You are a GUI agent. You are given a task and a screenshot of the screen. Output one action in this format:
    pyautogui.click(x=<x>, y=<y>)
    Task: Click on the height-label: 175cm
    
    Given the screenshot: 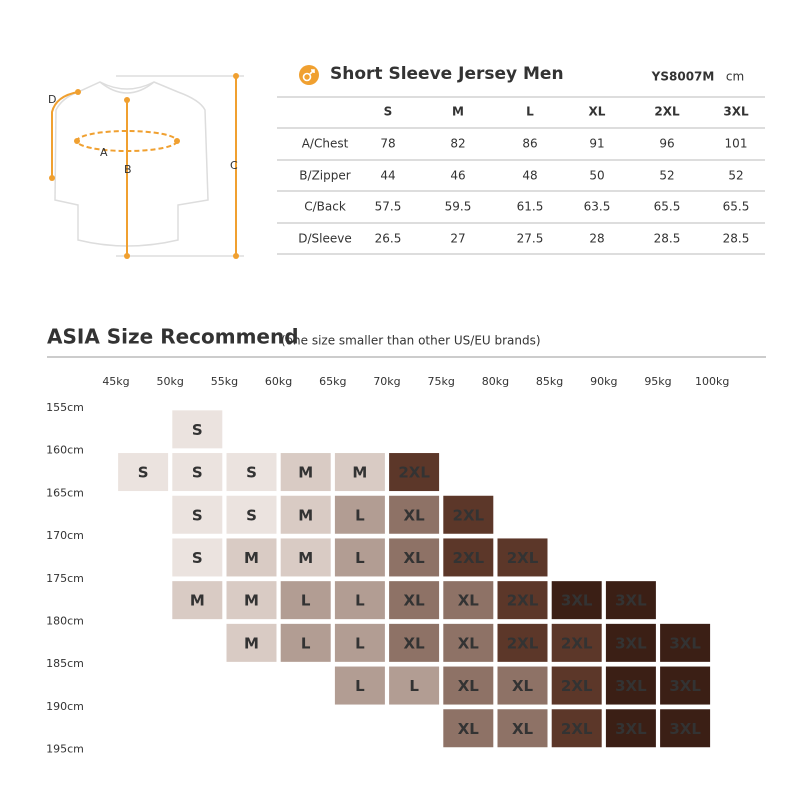 What is the action you would take?
    pyautogui.click(x=65, y=578)
    